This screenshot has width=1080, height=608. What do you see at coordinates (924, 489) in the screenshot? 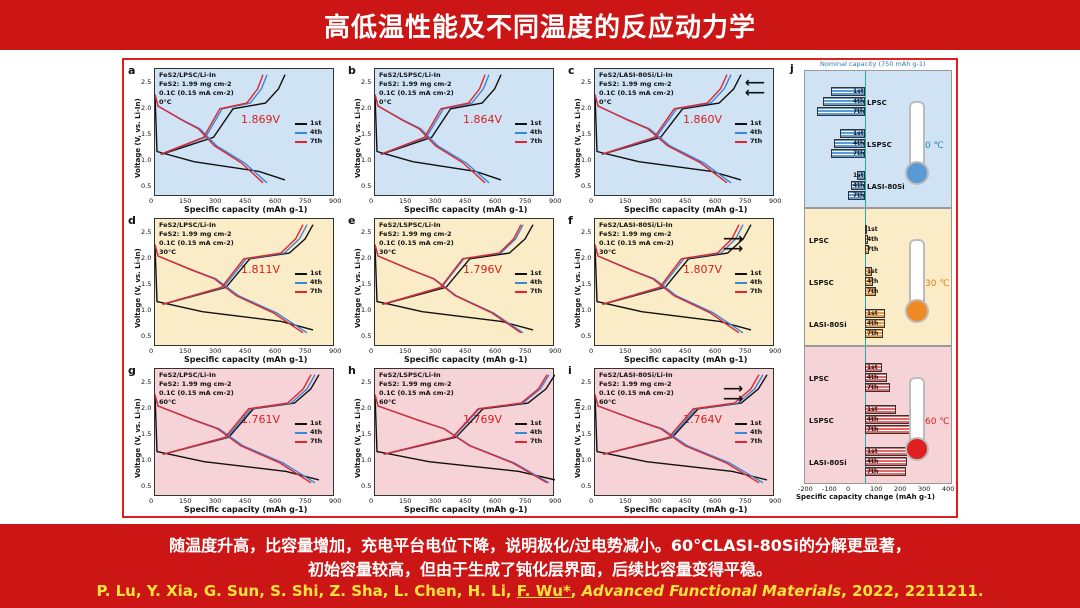
I see `j-x-tick-label: 300` at bounding box center [924, 489].